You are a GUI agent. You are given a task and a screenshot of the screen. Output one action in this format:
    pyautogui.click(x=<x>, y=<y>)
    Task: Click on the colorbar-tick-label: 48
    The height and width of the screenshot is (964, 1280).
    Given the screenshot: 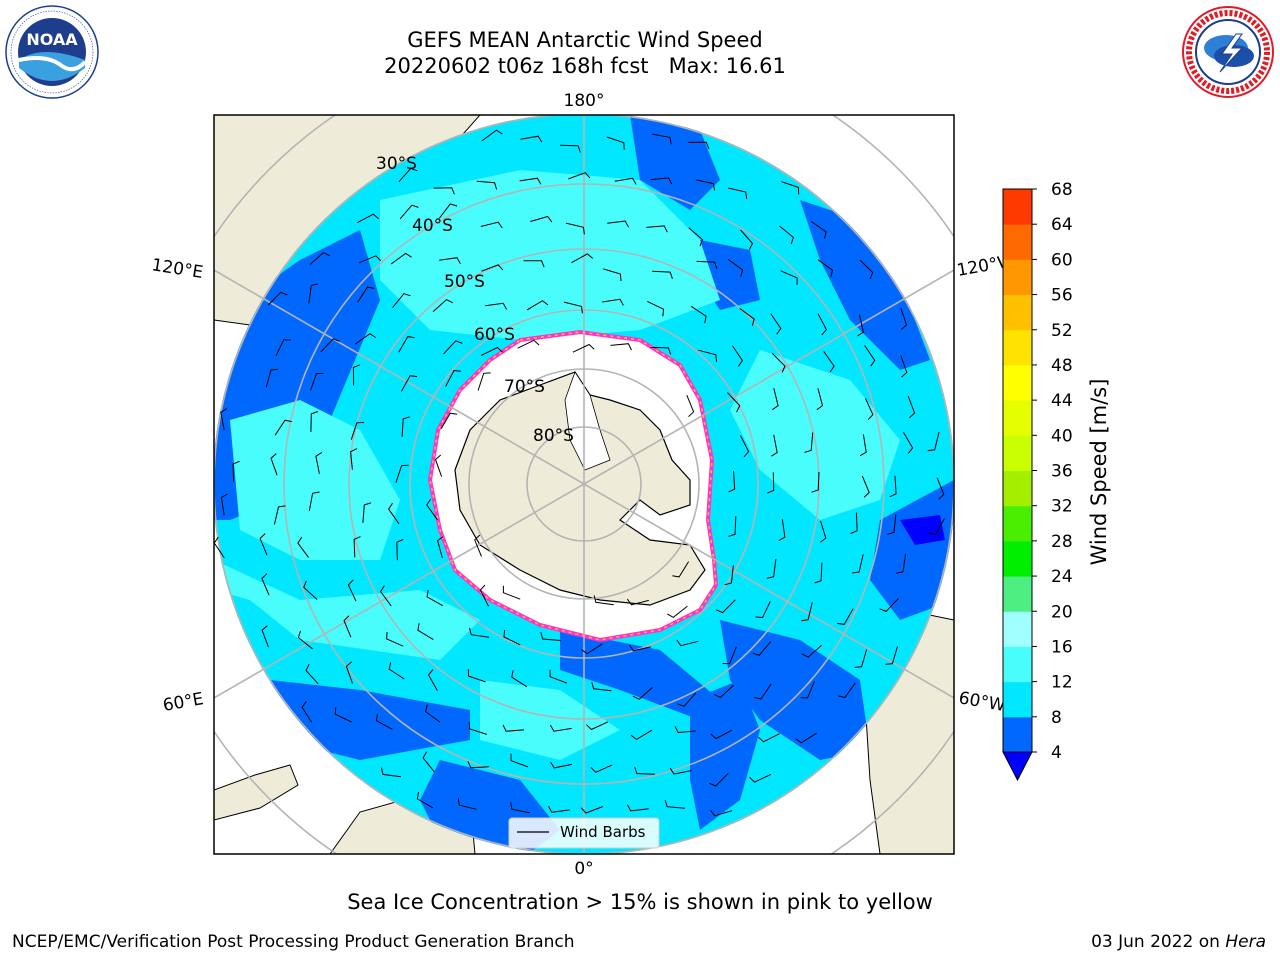 What is the action you would take?
    pyautogui.click(x=1062, y=366)
    